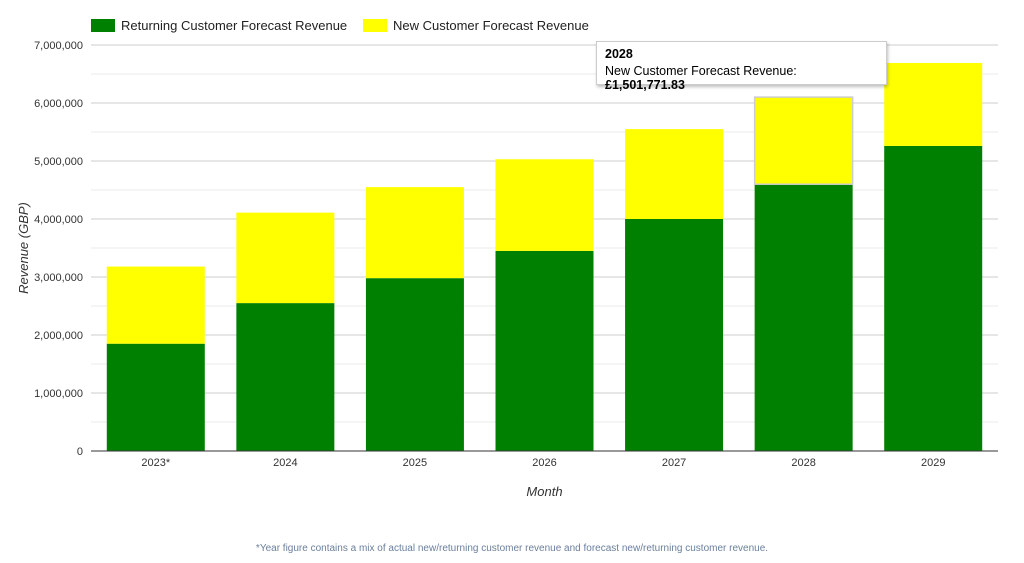  I want to click on x-tick-label: 2024, so click(285, 463).